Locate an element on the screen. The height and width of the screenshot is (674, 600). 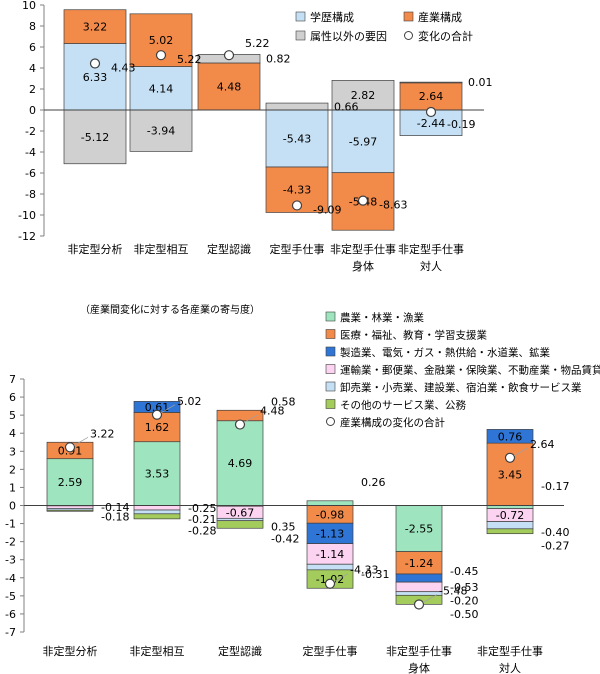
data-label: 0.82 is located at coordinates (278, 59).